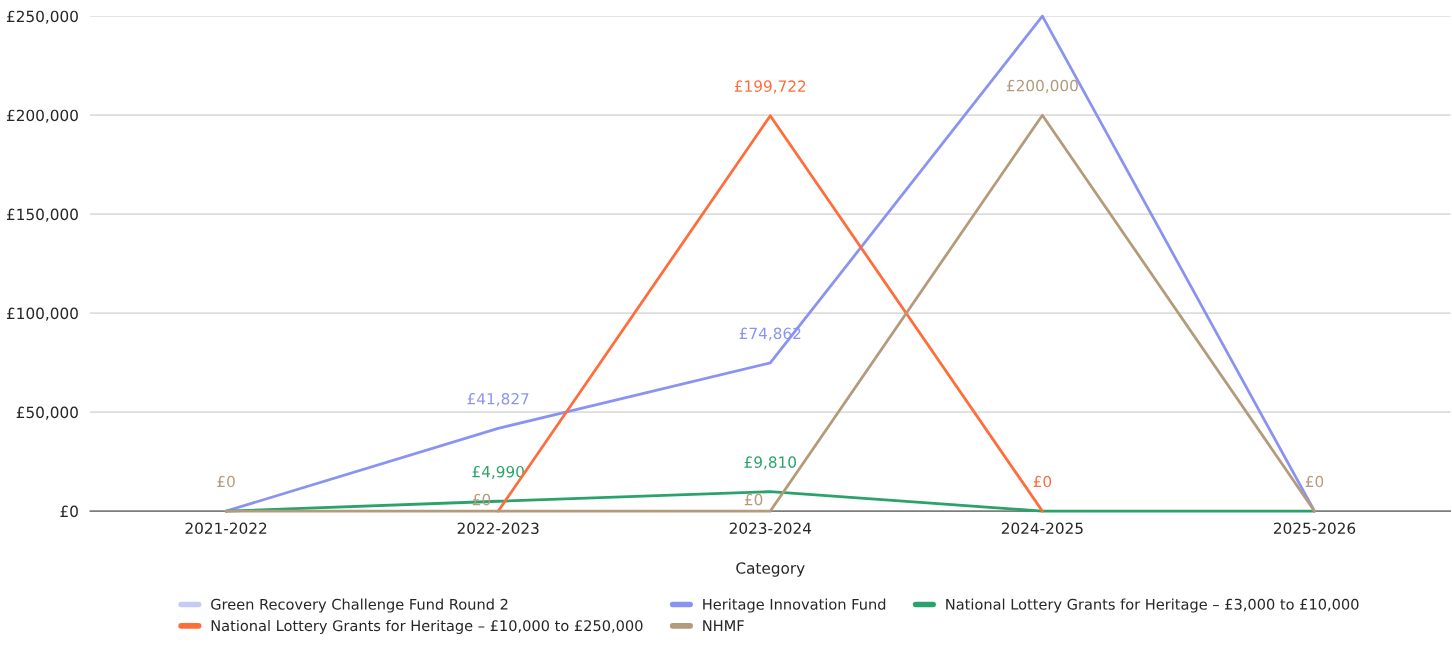 This screenshot has width=1452, height=647. What do you see at coordinates (1314, 528) in the screenshot?
I see `x-tick-label: 2025-2026` at bounding box center [1314, 528].